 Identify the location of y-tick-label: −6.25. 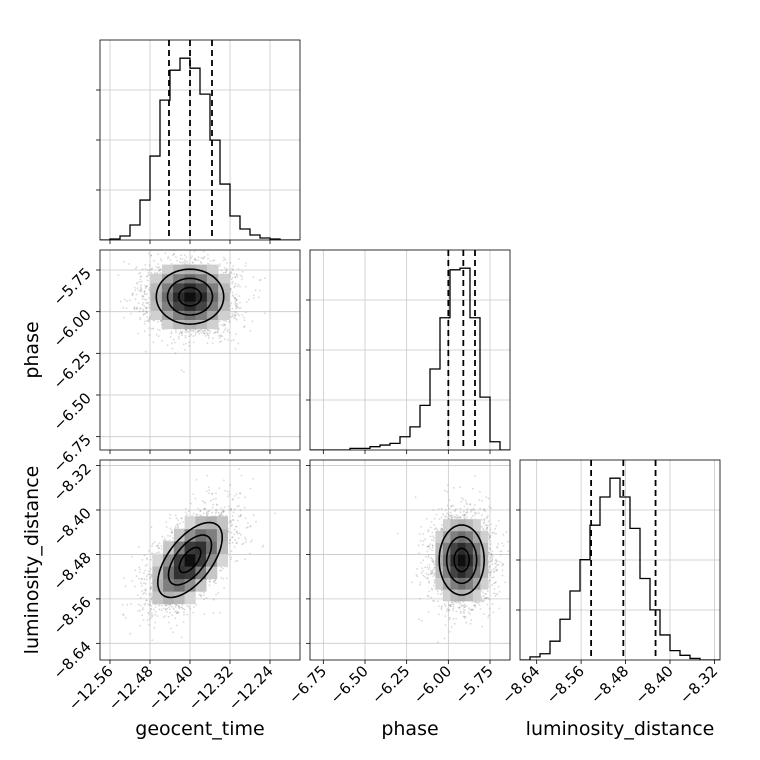
(72, 369).